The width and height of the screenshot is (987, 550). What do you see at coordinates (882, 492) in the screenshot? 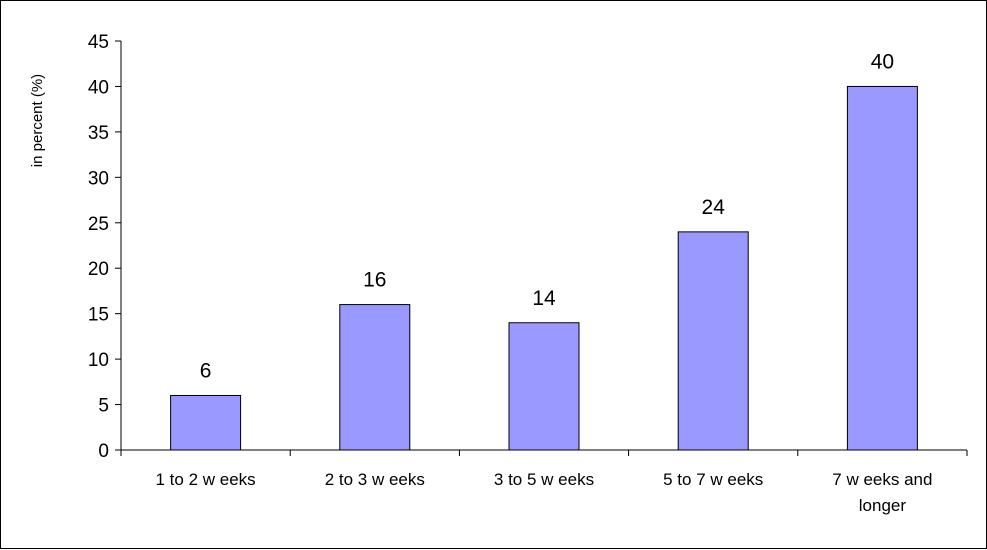
I see `x-tick-label: 7 w eeks and longer` at bounding box center [882, 492].